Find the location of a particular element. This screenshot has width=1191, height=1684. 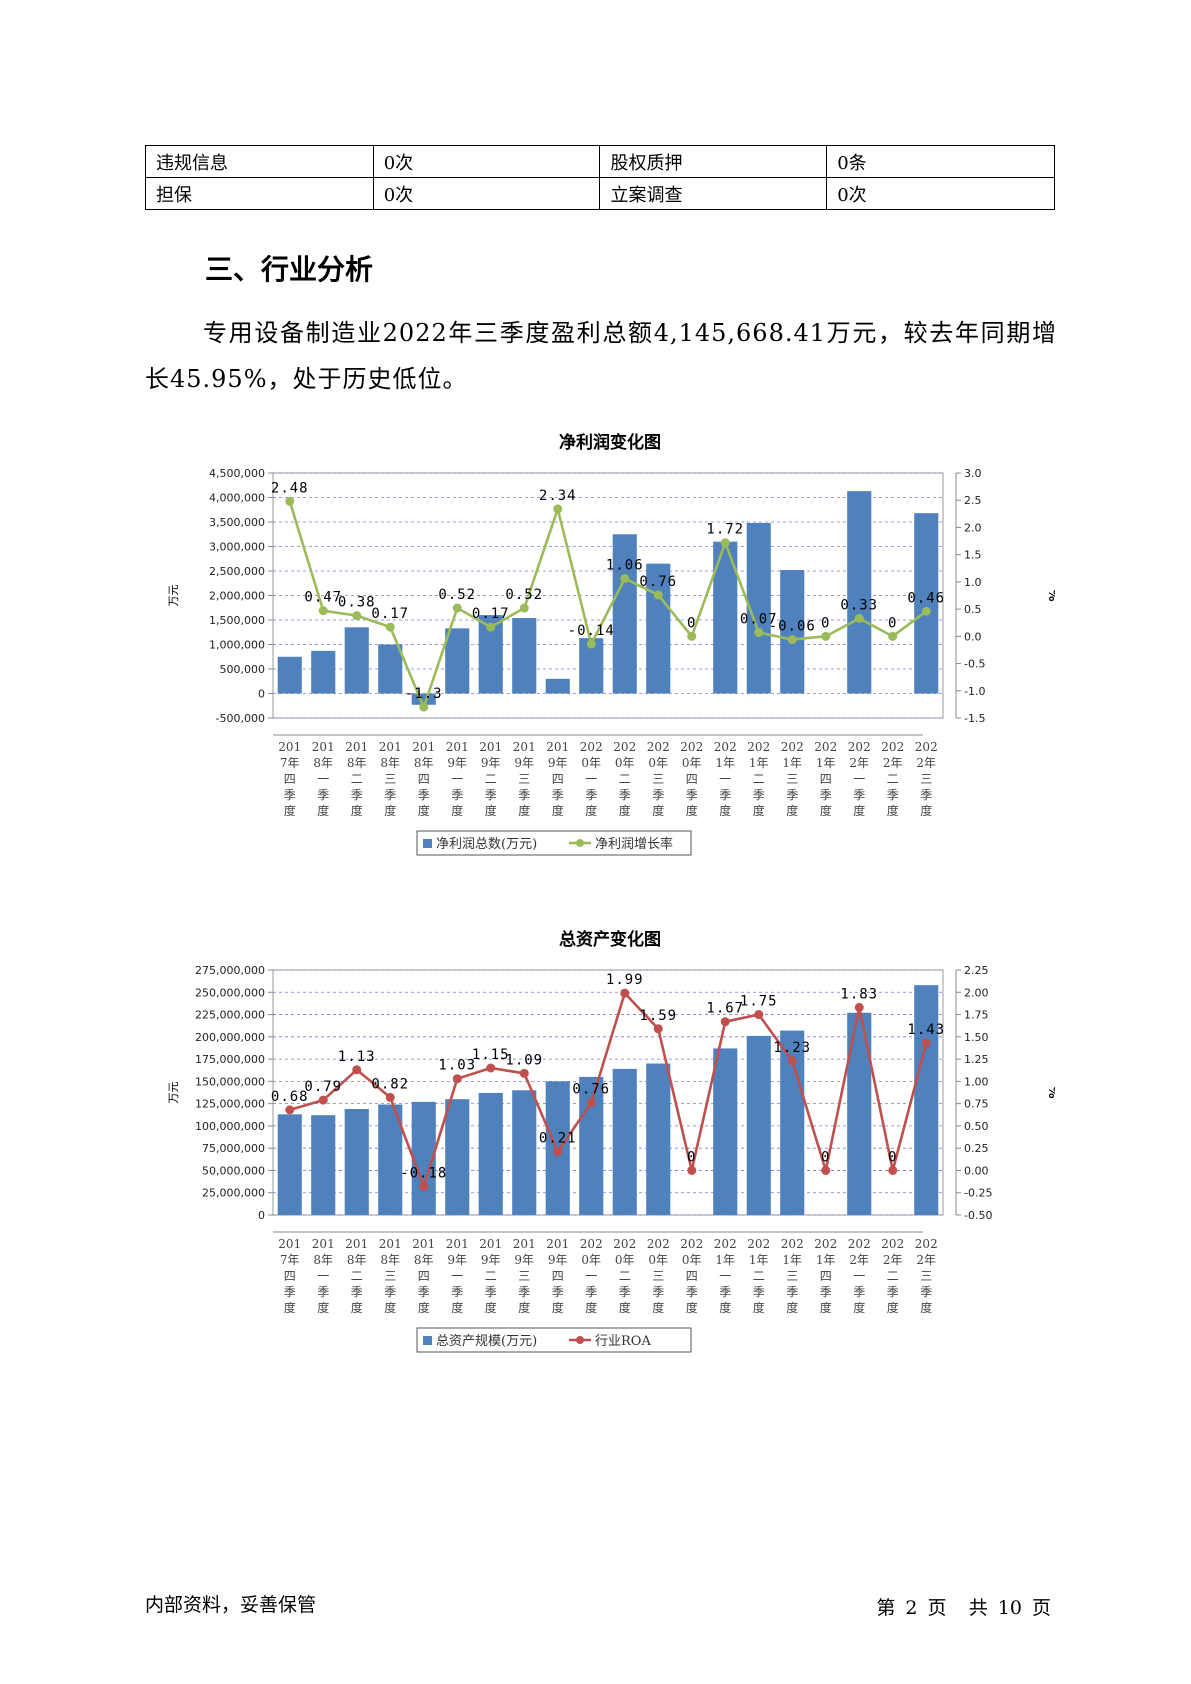

total-assets-left-tick-label: 225,000,000 is located at coordinates (230, 1015).